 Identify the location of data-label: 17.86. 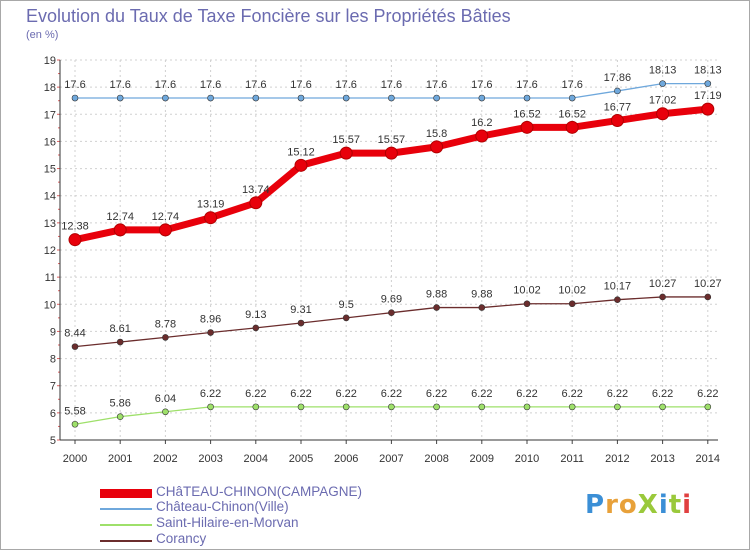
(618, 78).